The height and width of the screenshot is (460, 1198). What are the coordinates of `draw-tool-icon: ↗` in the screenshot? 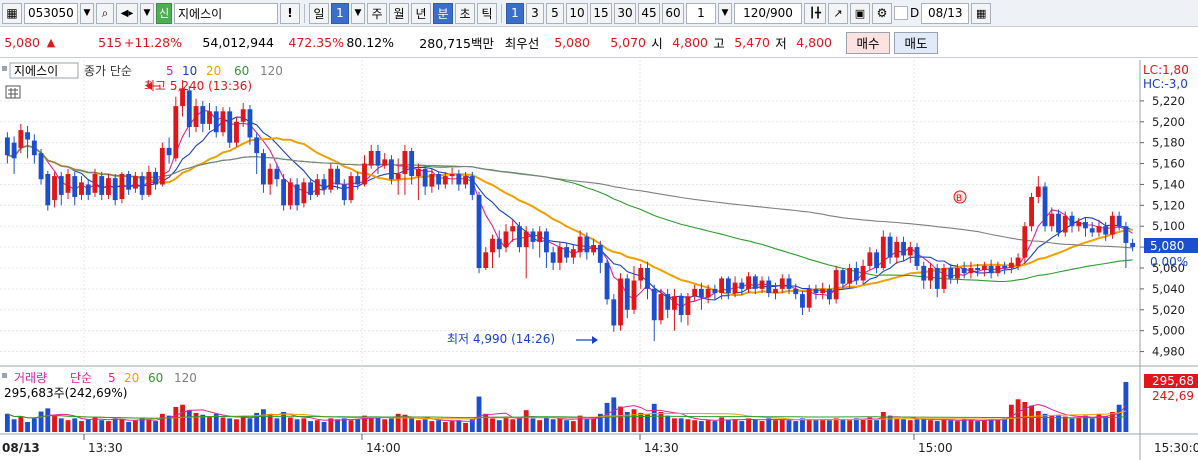 It's located at (838, 13).